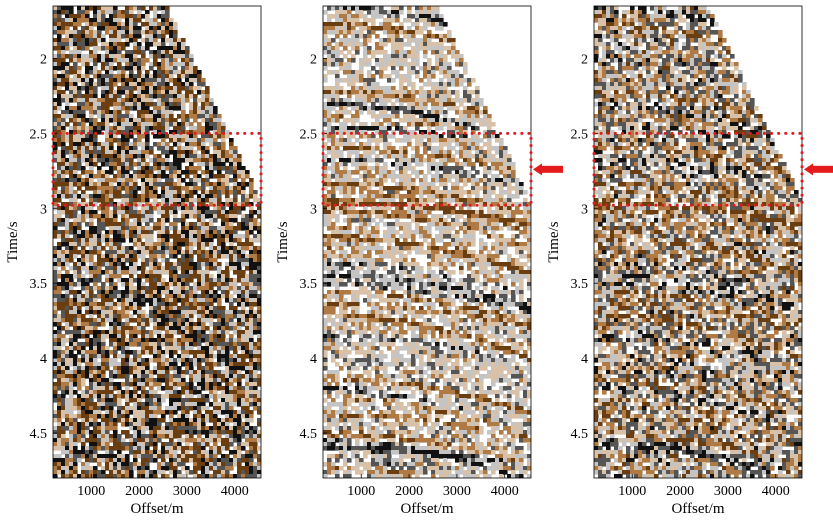 Image resolution: width=833 pixels, height=527 pixels. I want to click on highlight-overlay, so click(442, 169).